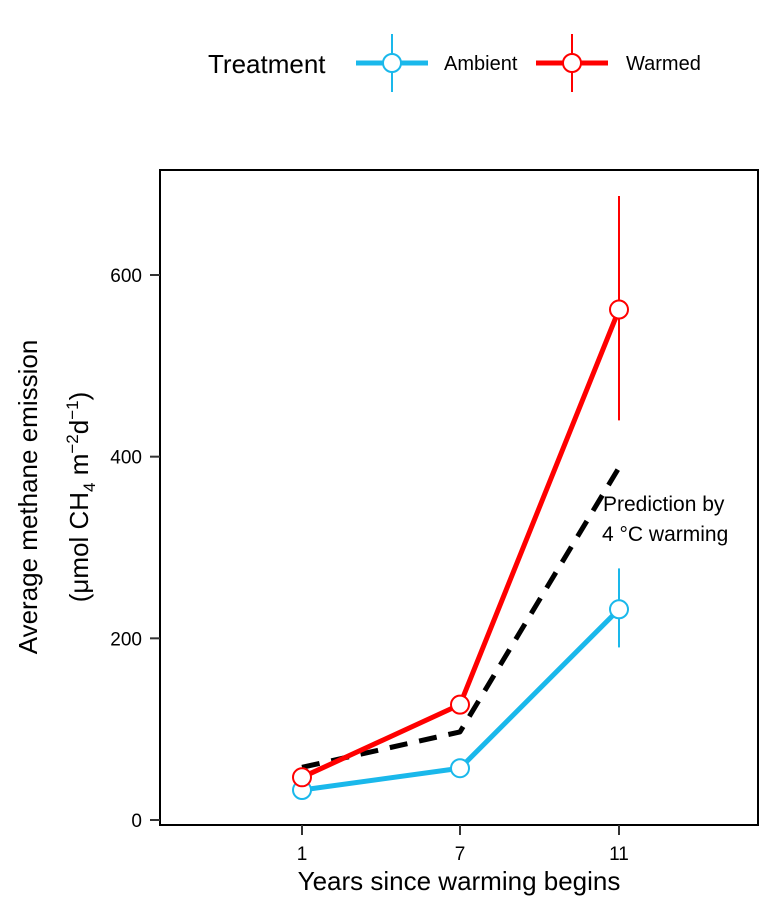  Describe the element at coordinates (437, 63) in the screenshot. I see `legend-item-ambient: Ambient` at that location.